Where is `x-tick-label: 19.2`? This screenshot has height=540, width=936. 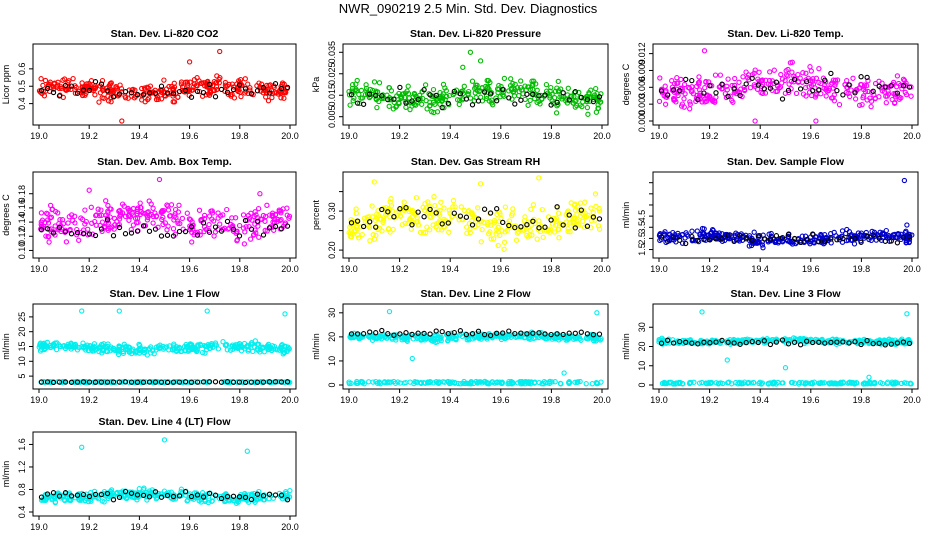
x-tick-label: 19.2 is located at coordinates (89, 400).